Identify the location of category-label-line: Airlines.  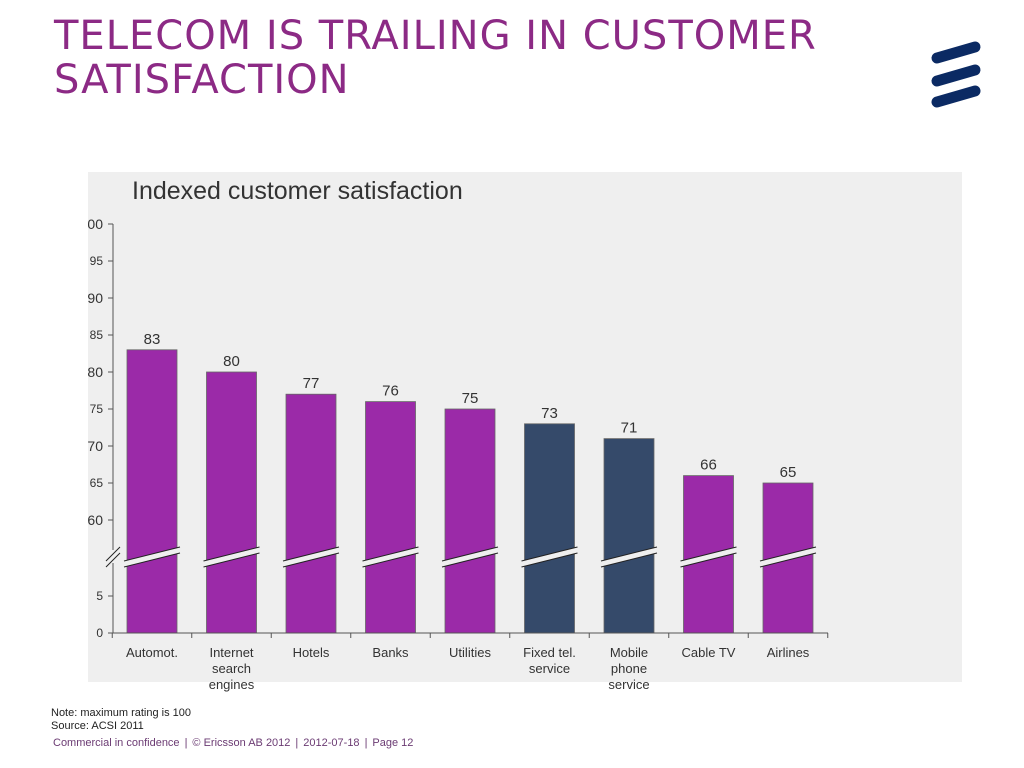
(788, 652).